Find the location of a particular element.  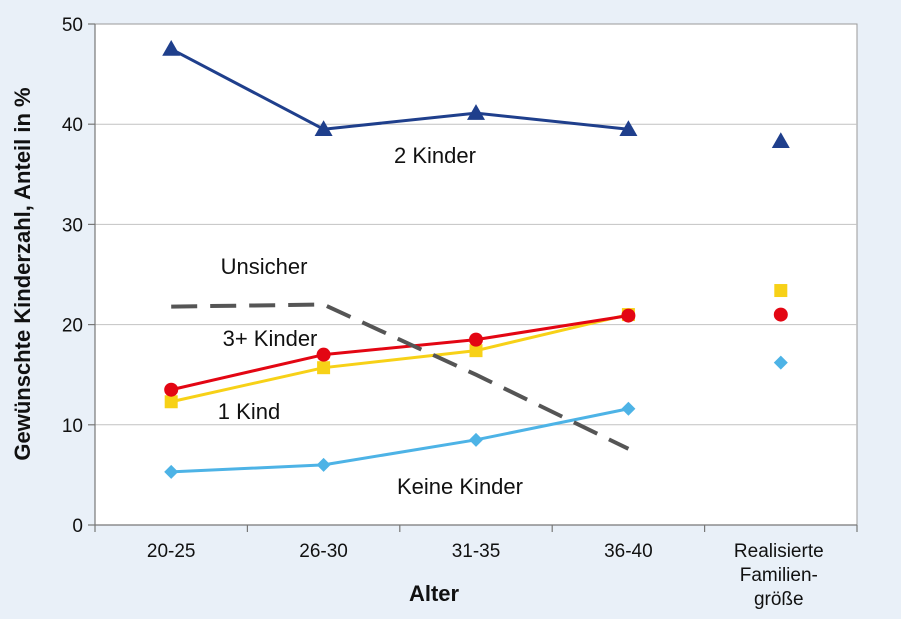

y-axis-title: Gewünschte Kinderzahl, Anteil in % is located at coordinates (22, 273).